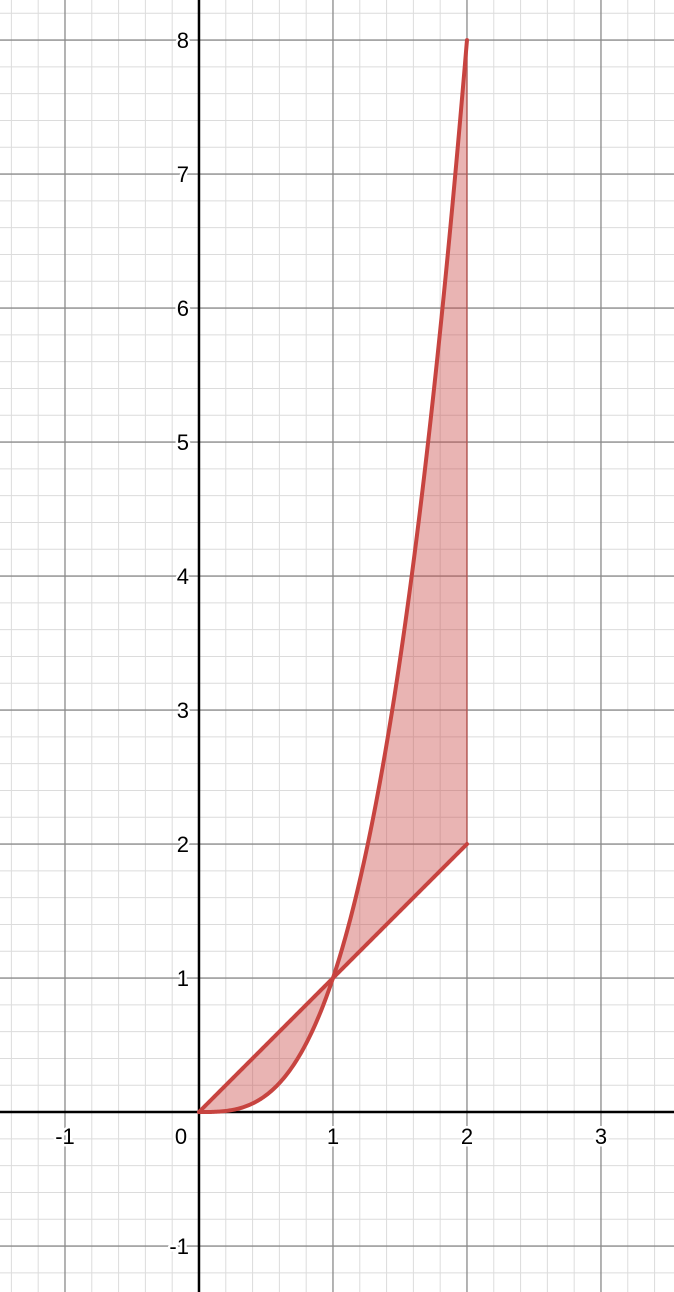  I want to click on x-tick-label: 1, so click(333, 1136).